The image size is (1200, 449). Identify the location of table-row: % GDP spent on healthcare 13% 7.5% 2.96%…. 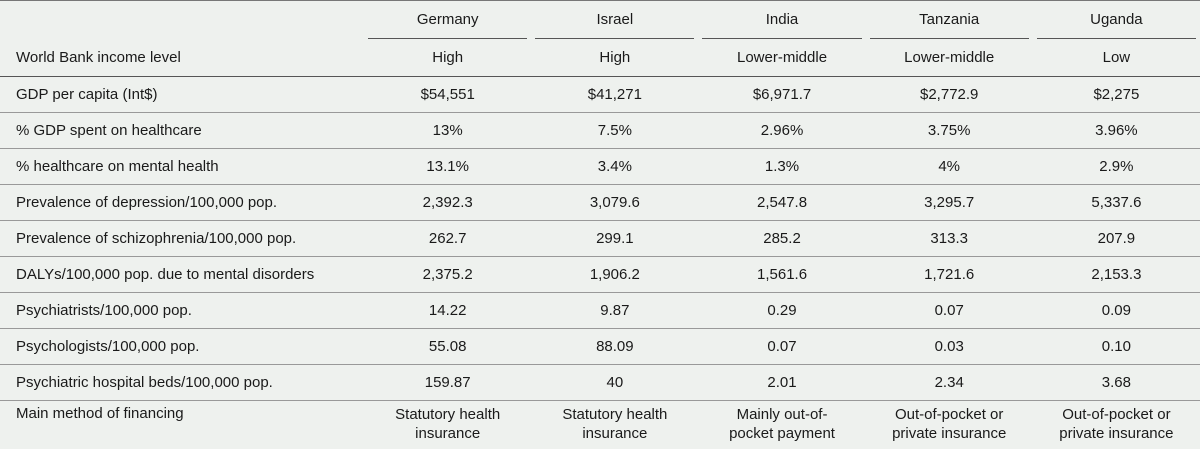
(600, 131).